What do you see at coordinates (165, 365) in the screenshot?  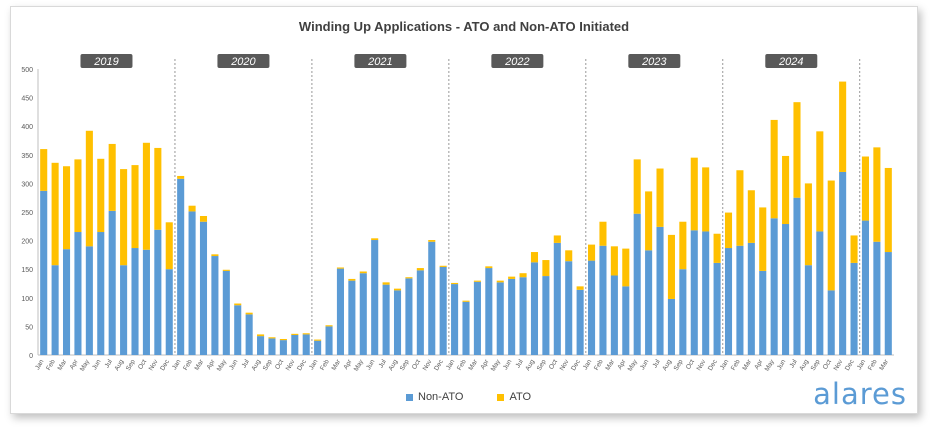 I see `x-tick-label: Dec` at bounding box center [165, 365].